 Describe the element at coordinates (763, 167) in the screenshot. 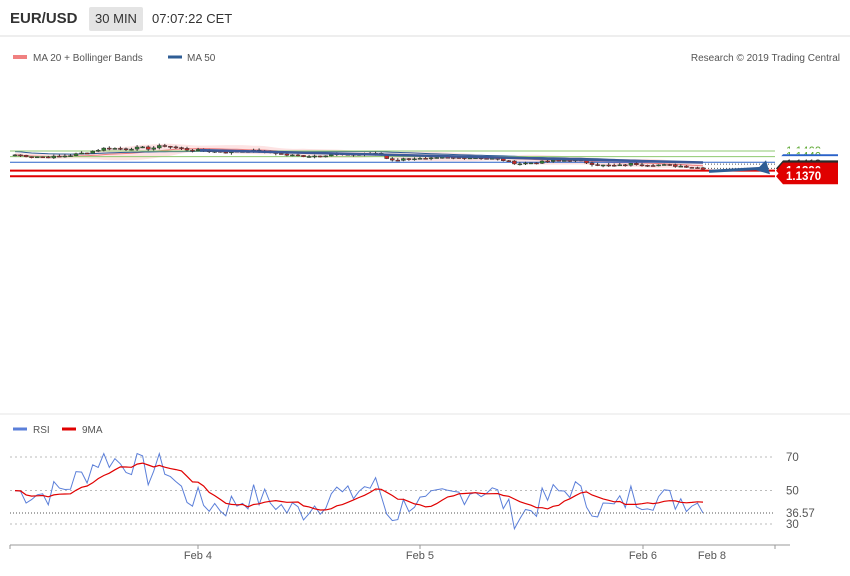

I see `projection-arrow-head` at that location.